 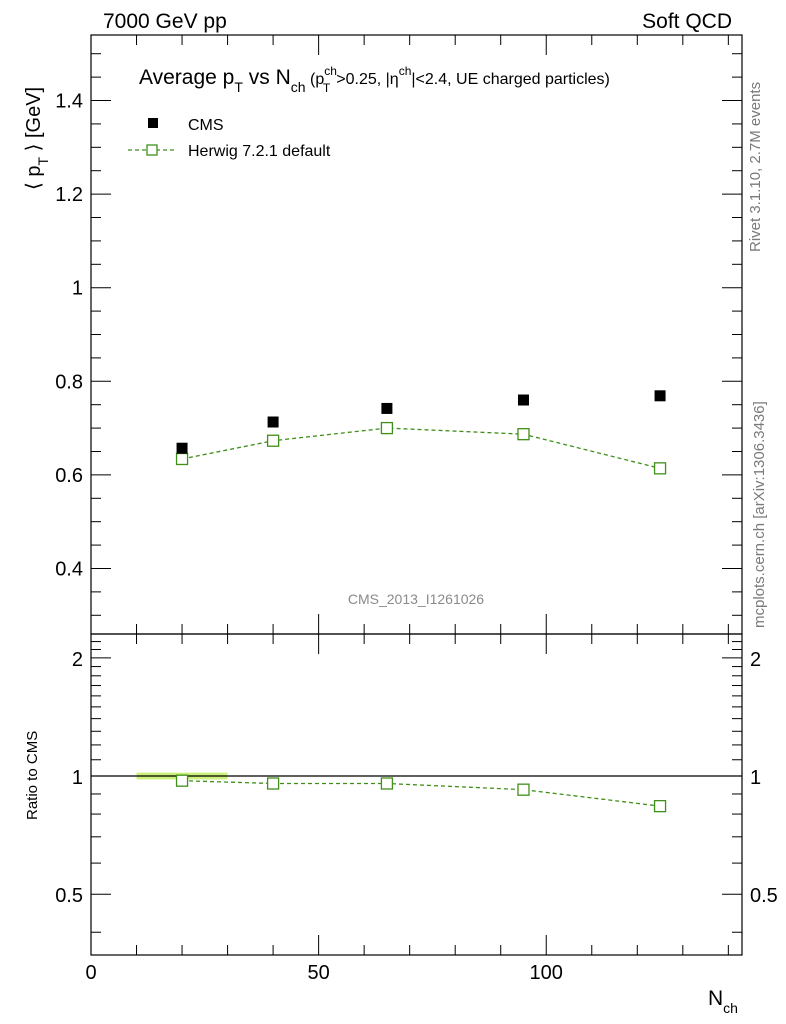 I want to click on title-cut-open: (p, so click(x=315, y=79).